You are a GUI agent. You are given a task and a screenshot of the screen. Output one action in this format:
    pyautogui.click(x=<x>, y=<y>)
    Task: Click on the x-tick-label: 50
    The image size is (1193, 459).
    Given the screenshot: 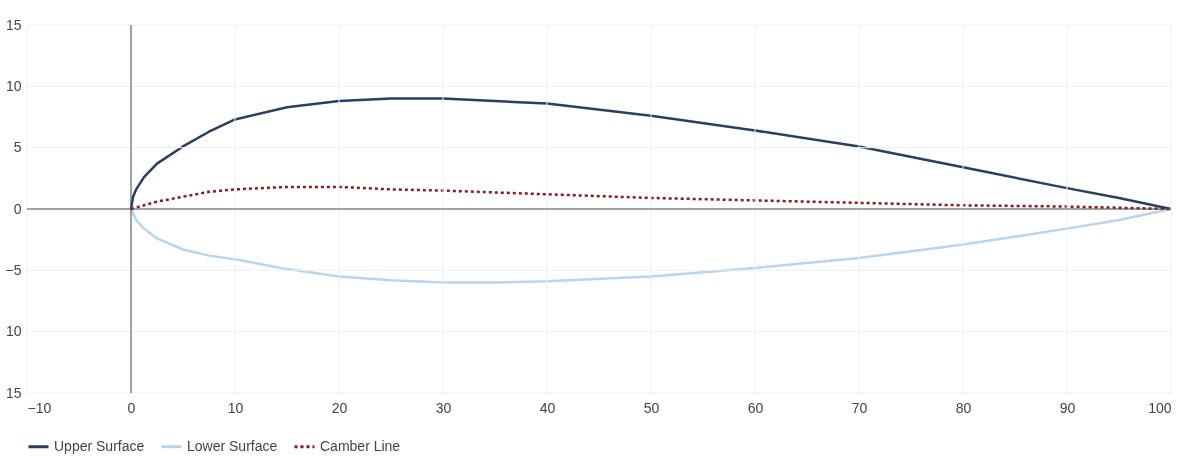 What is the action you would take?
    pyautogui.click(x=651, y=407)
    